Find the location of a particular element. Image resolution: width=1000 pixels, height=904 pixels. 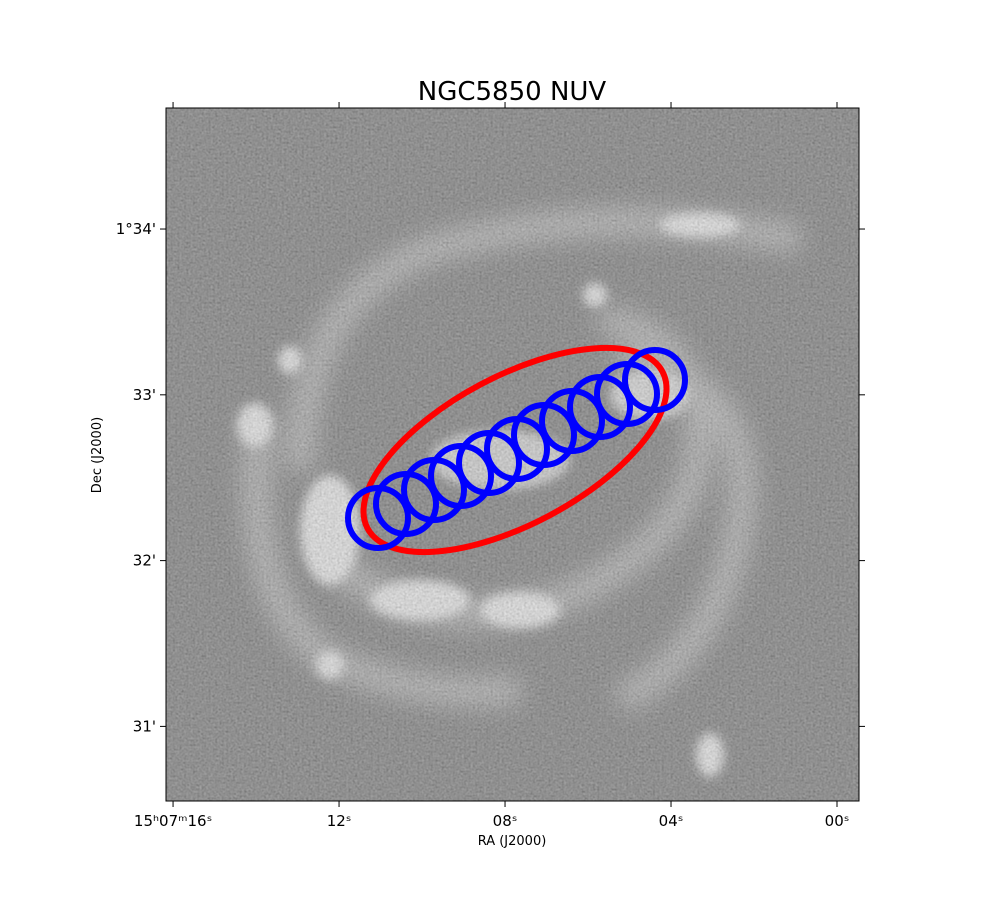

aperture-circles is located at coordinates (516, 449).